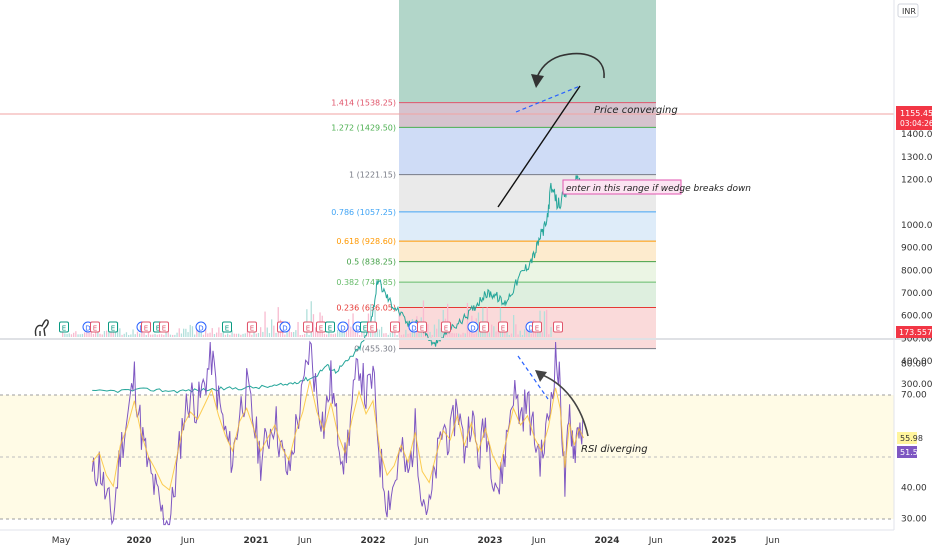  I want to click on fib-label-0: 0 (455.30), so click(375, 349).